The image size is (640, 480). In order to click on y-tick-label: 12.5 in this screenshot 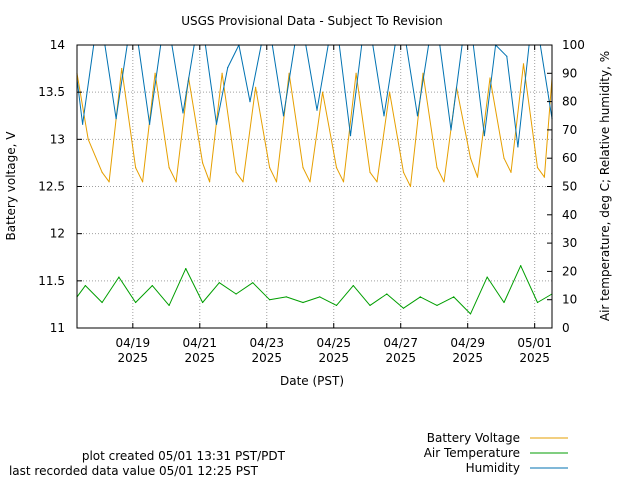, I will do `click(51, 187)`.